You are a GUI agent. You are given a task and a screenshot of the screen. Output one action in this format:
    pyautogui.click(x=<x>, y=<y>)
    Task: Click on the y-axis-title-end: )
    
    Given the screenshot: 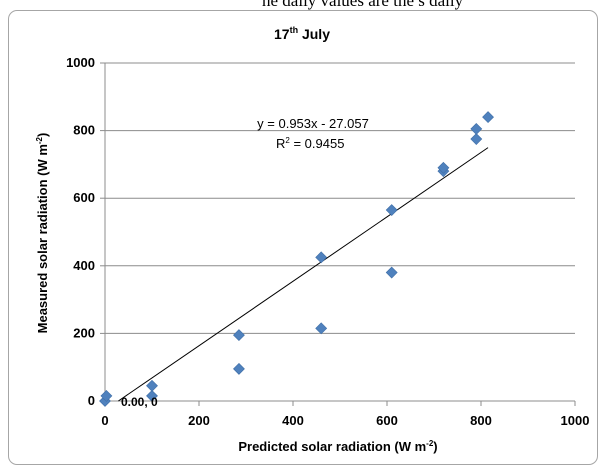 What is the action you would take?
    pyautogui.click(x=42, y=135)
    